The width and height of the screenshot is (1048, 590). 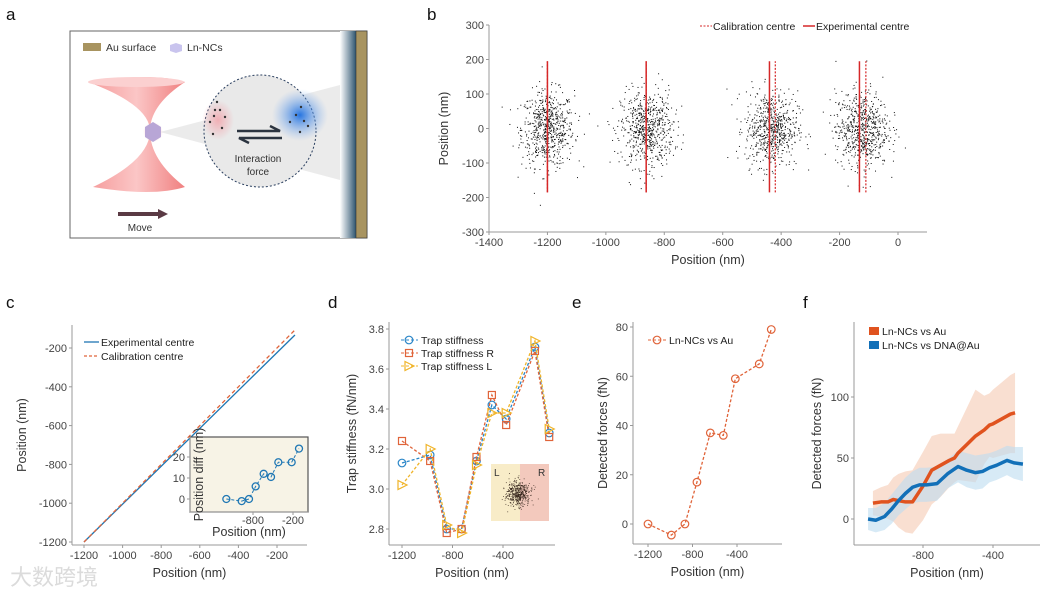 I want to click on x-tick-label: -400, so click(x=503, y=556).